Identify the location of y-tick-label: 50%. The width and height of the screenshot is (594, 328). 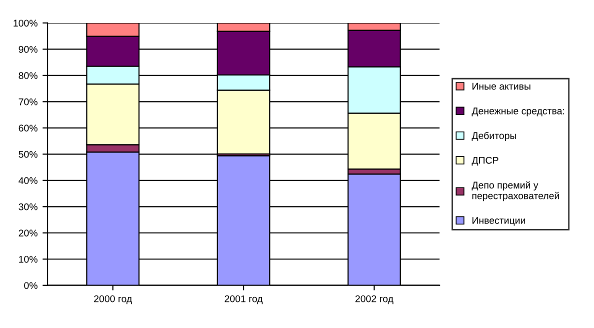
(28, 154).